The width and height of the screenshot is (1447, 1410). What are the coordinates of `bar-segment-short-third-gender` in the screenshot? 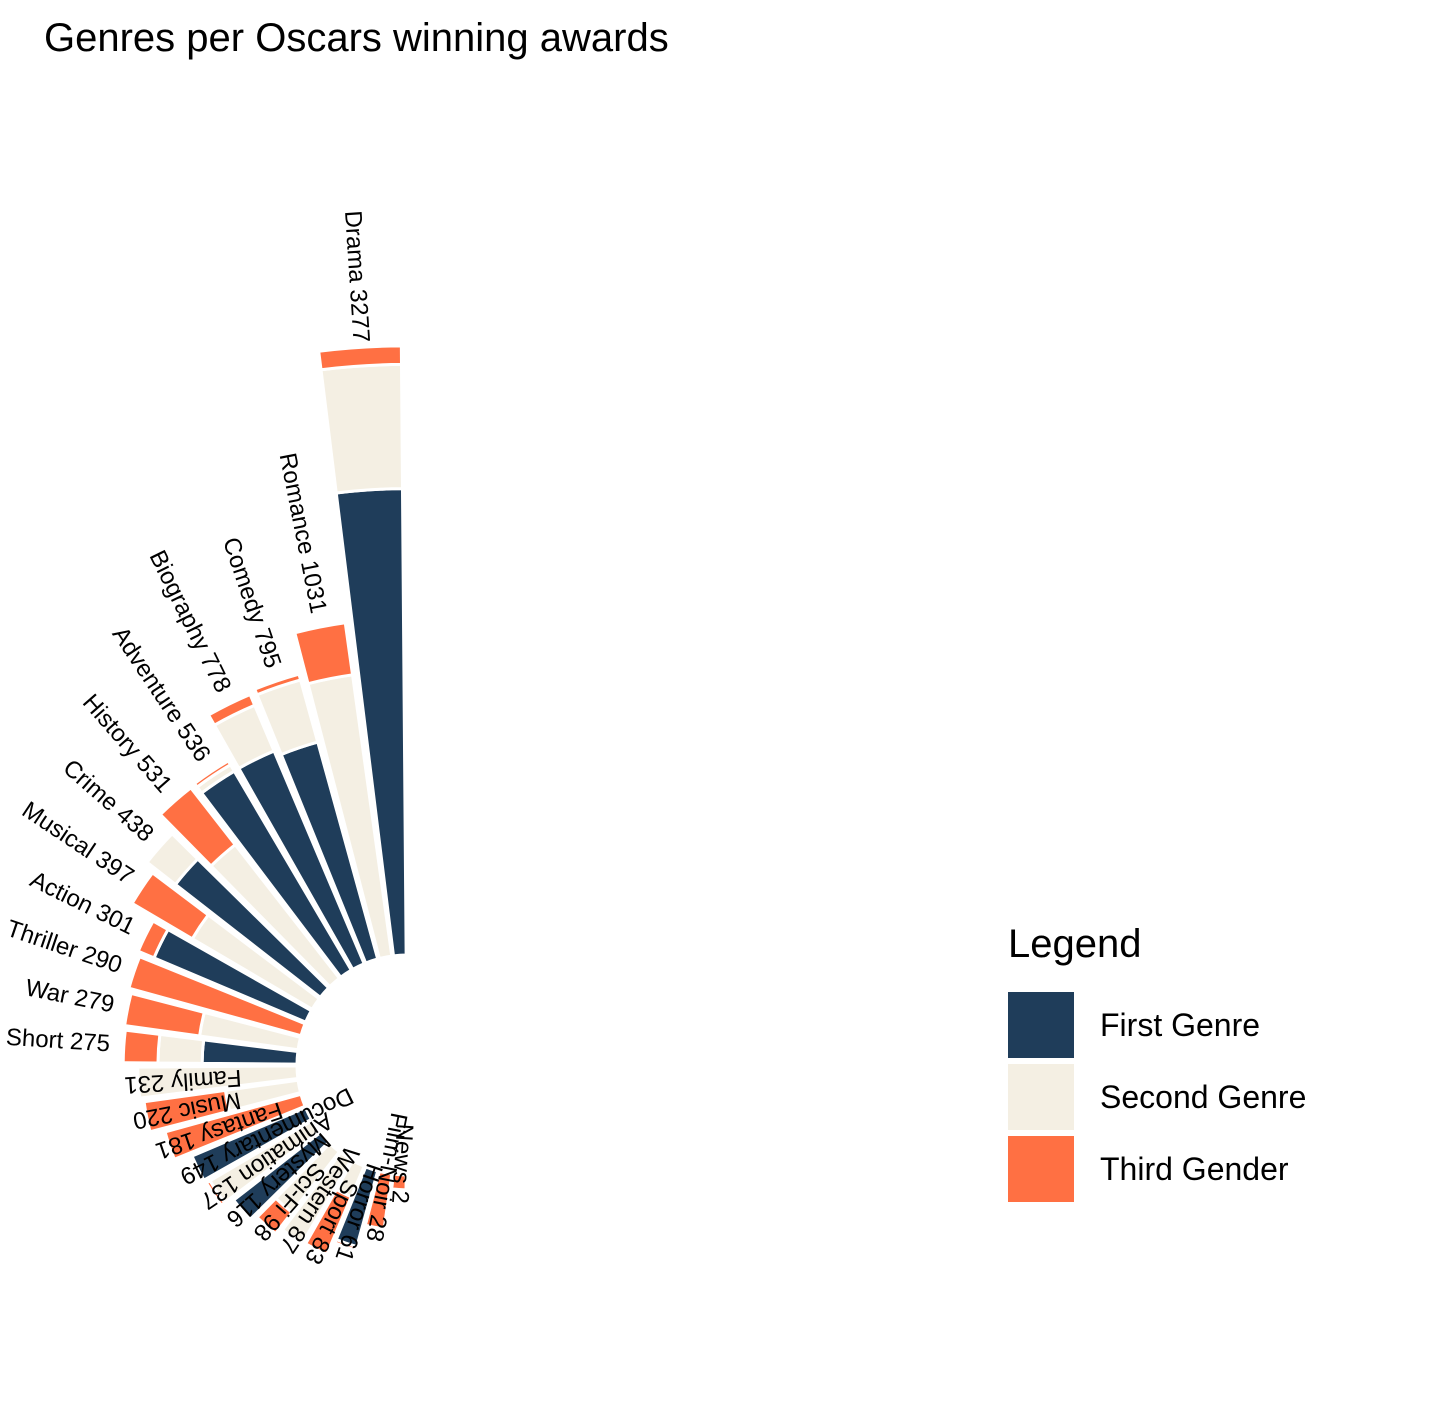 It's located at (141, 1046).